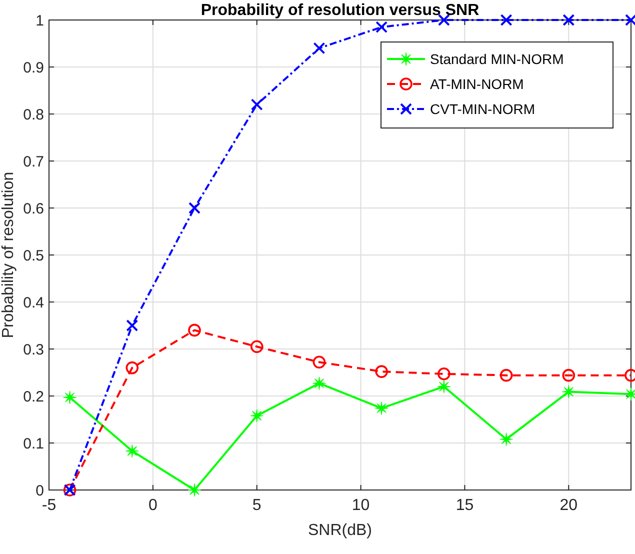  I want to click on legend-label: AT-MIN-NORM, so click(477, 84).